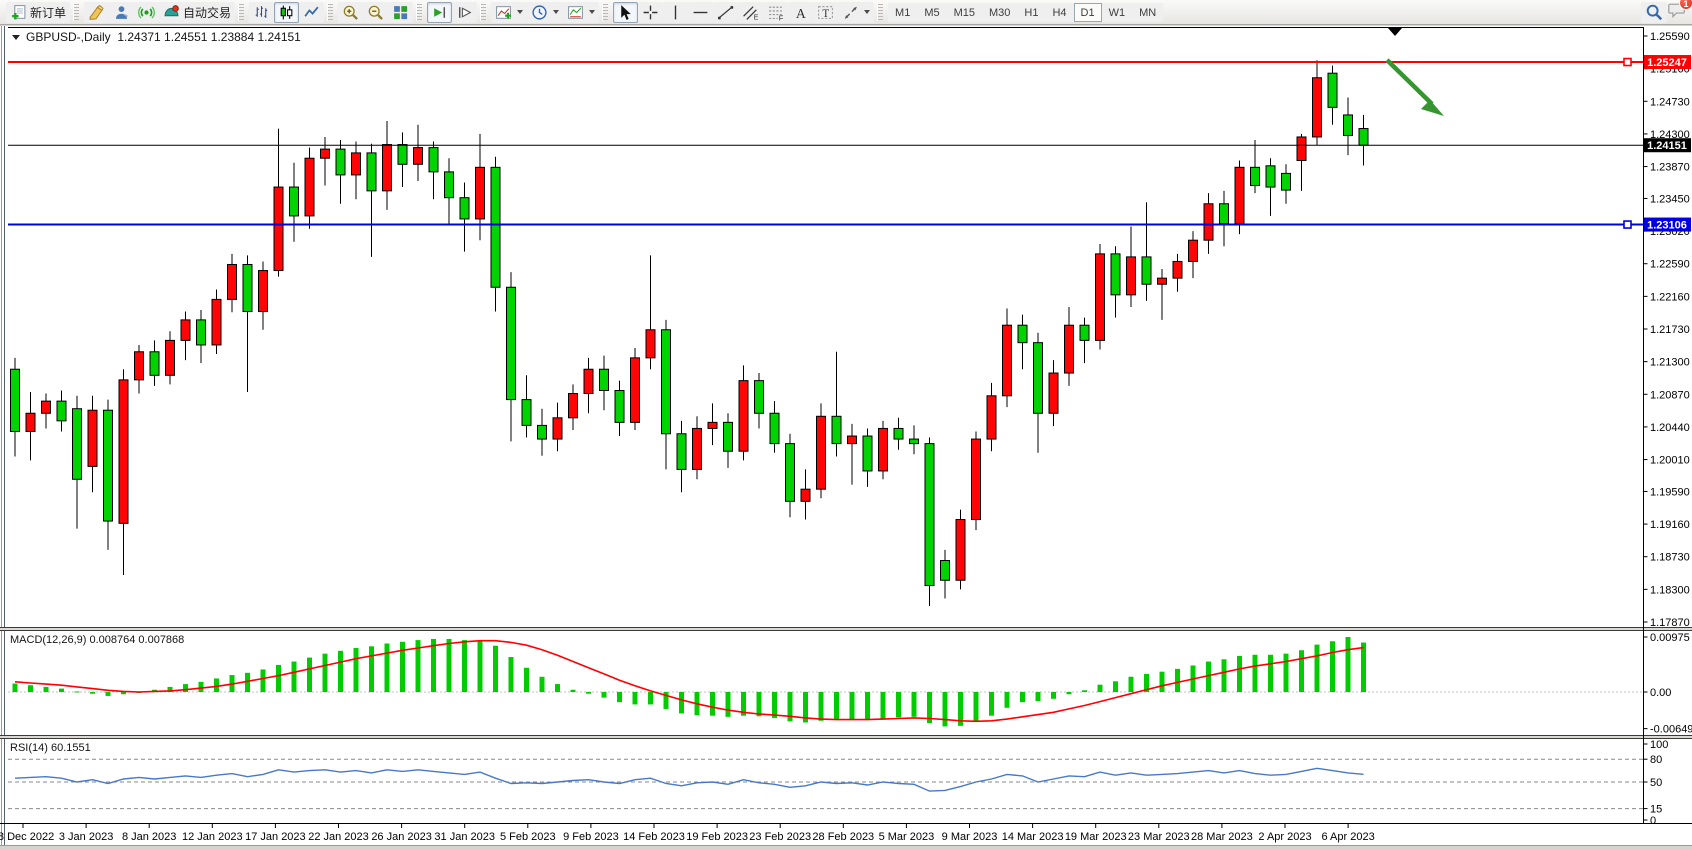 This screenshot has width=1692, height=849. Describe the element at coordinates (1670, 102) in the screenshot. I see `svg-text: 1.24730` at that location.